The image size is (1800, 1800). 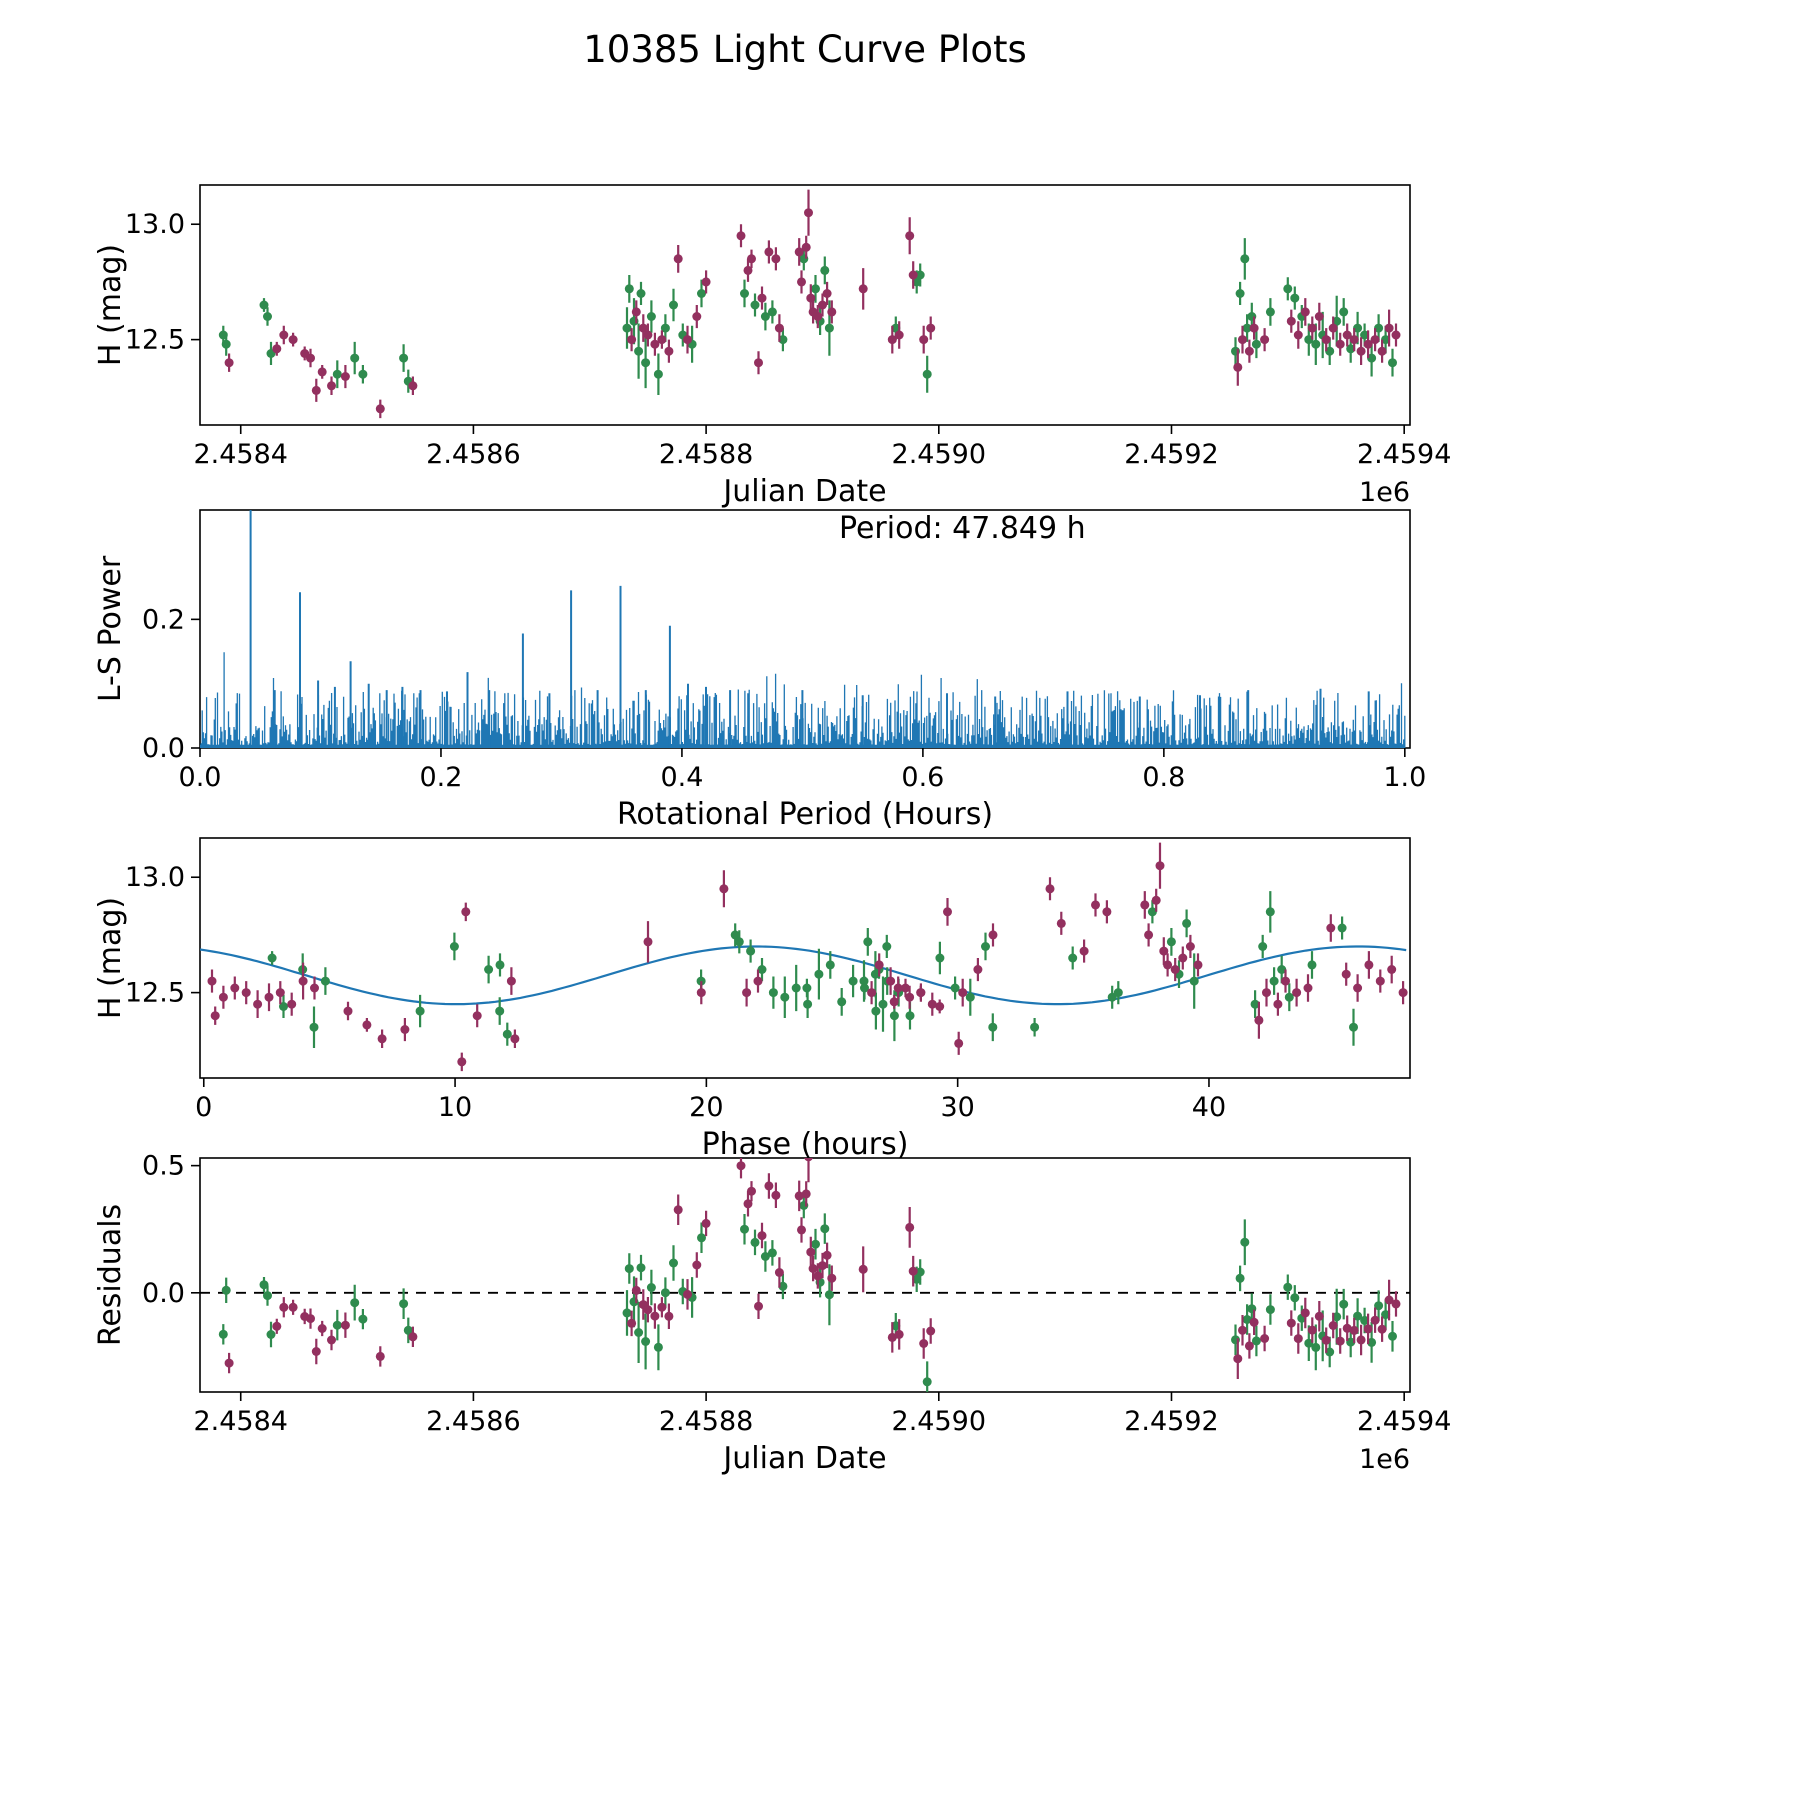 What do you see at coordinates (1171, 1421) in the screenshot?
I see `x-tick-label: 2.4592` at bounding box center [1171, 1421].